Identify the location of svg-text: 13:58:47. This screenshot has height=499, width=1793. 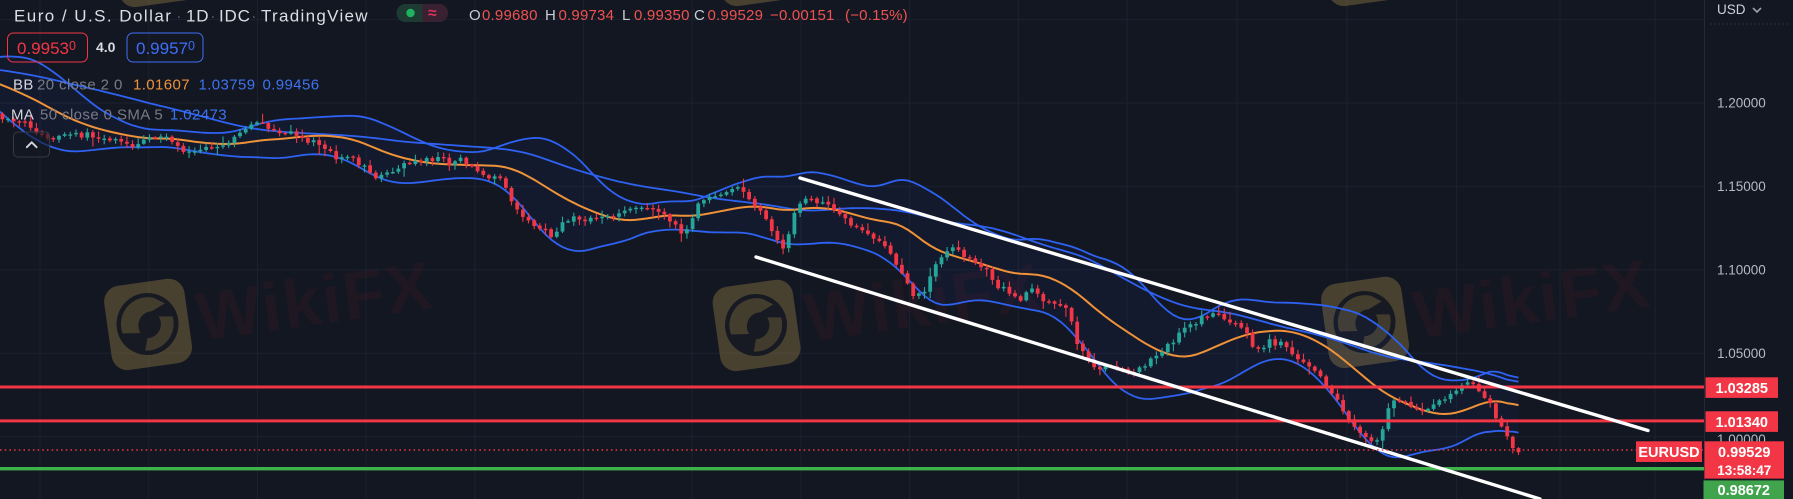
(1744, 470).